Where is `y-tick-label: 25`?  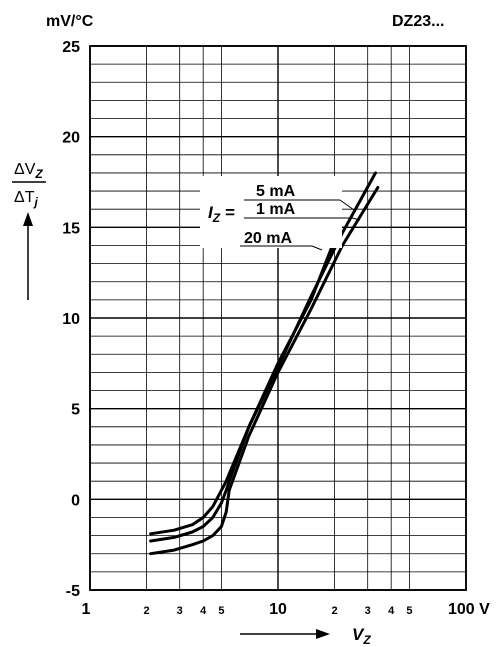 y-tick-label: 25 is located at coordinates (71, 47).